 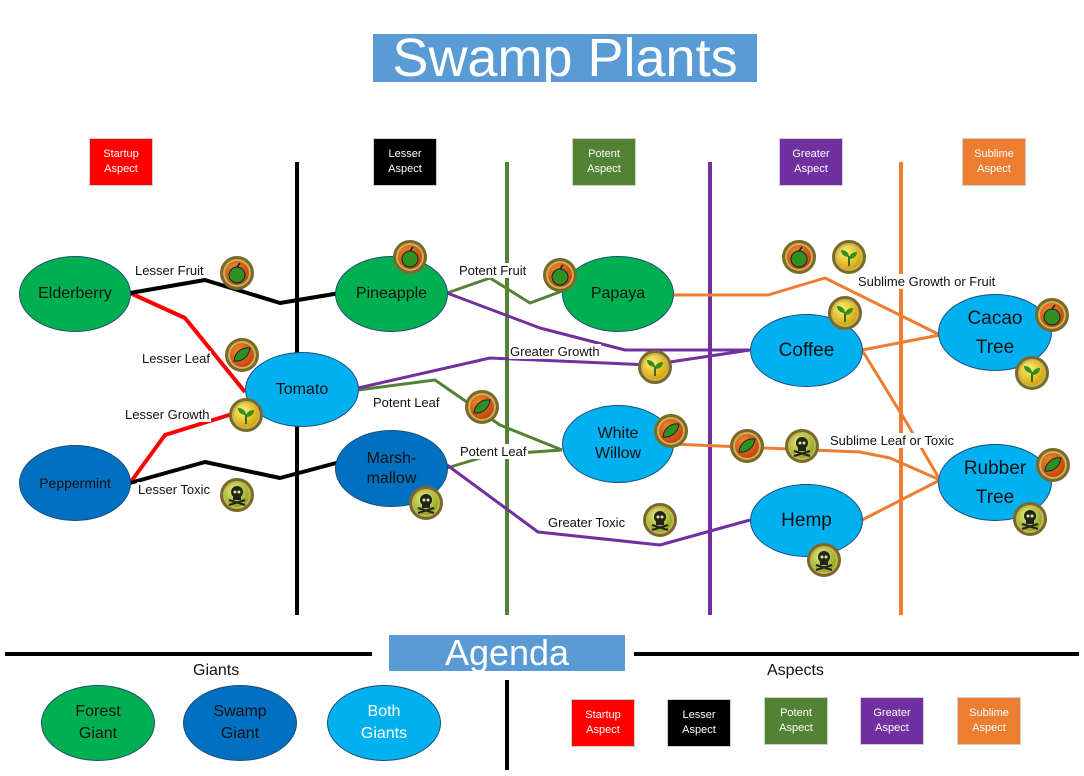 What do you see at coordinates (554, 369) in the screenshot?
I see `edge-tomato-coffee` at bounding box center [554, 369].